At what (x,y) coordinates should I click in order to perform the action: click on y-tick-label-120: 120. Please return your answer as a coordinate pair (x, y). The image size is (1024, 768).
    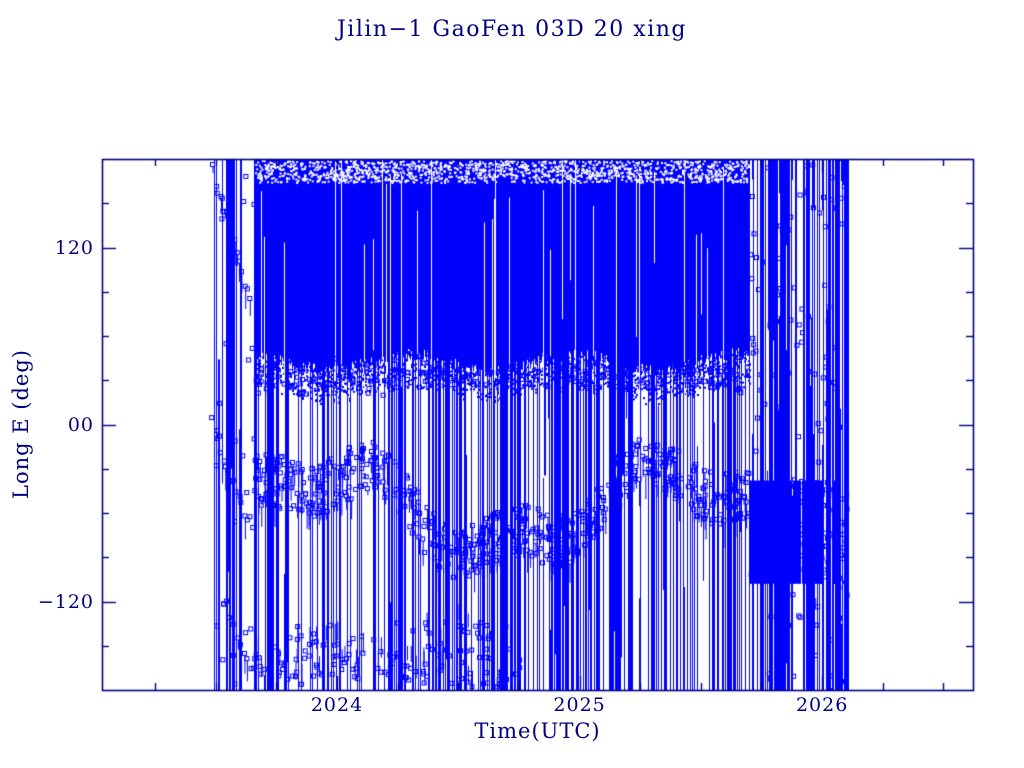
    Looking at the image, I should click on (74, 247).